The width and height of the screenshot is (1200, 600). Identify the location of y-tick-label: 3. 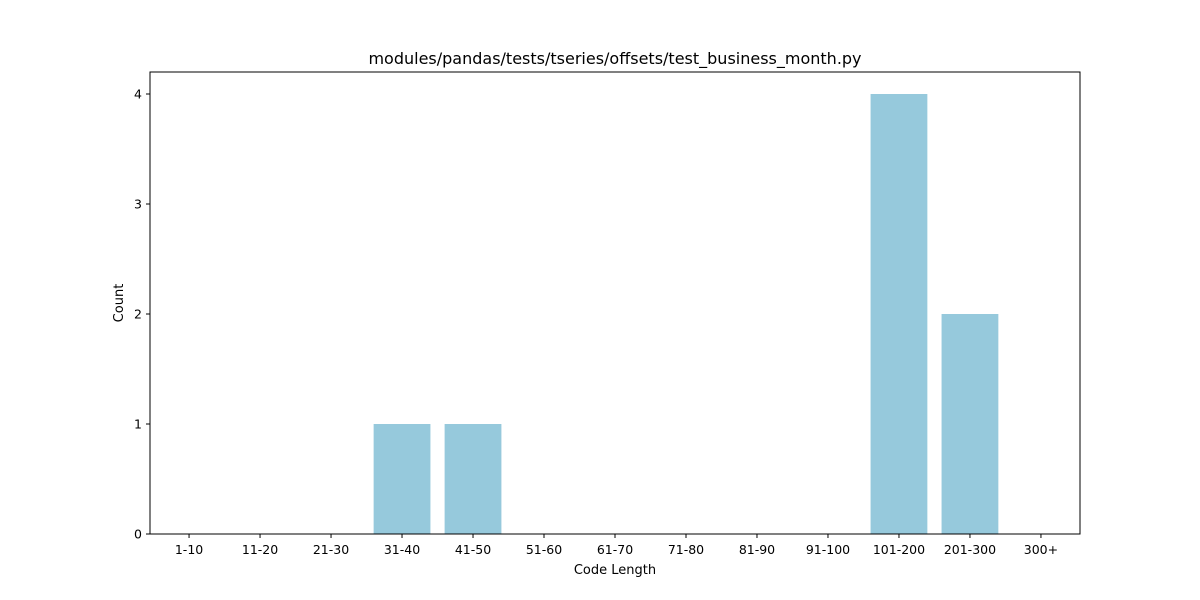
(138, 204).